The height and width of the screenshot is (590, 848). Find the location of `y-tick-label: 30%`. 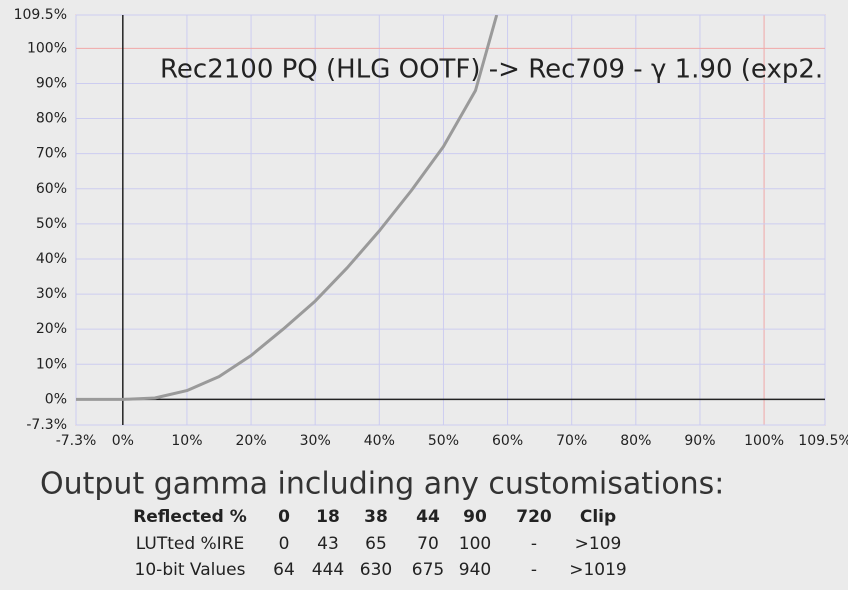

y-tick-label: 30% is located at coordinates (51, 294).